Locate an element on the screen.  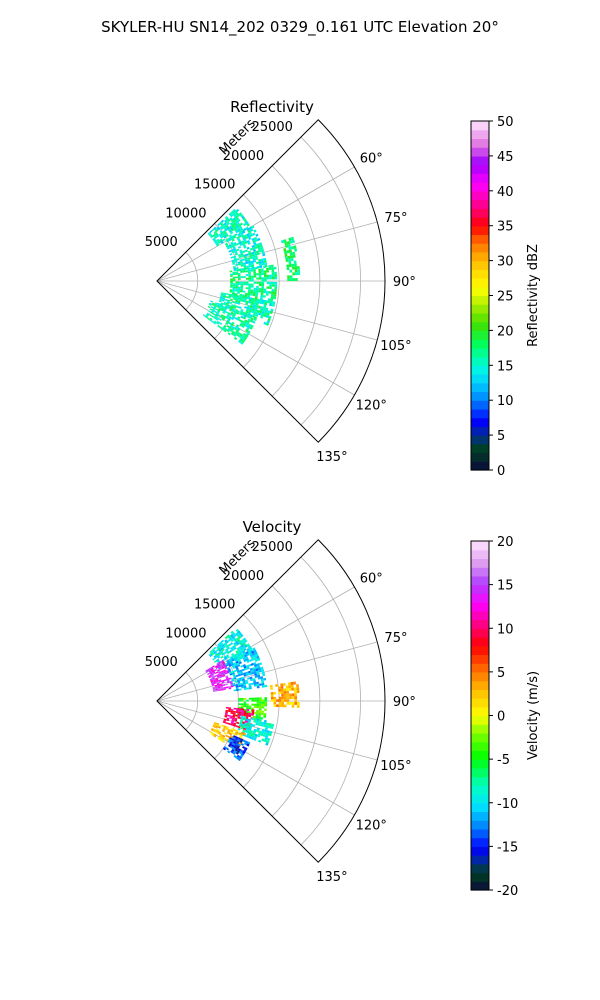
colorbar-label: Reflectivity dBZ is located at coordinates (533, 295).